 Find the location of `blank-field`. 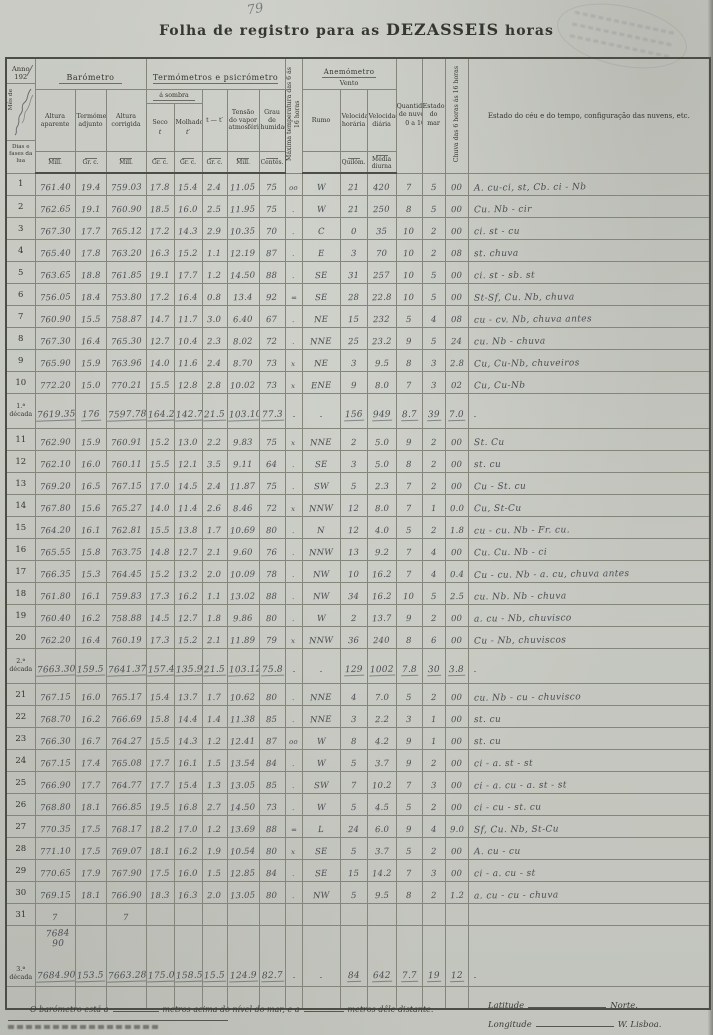

blank-field is located at coordinates (567, 1003).